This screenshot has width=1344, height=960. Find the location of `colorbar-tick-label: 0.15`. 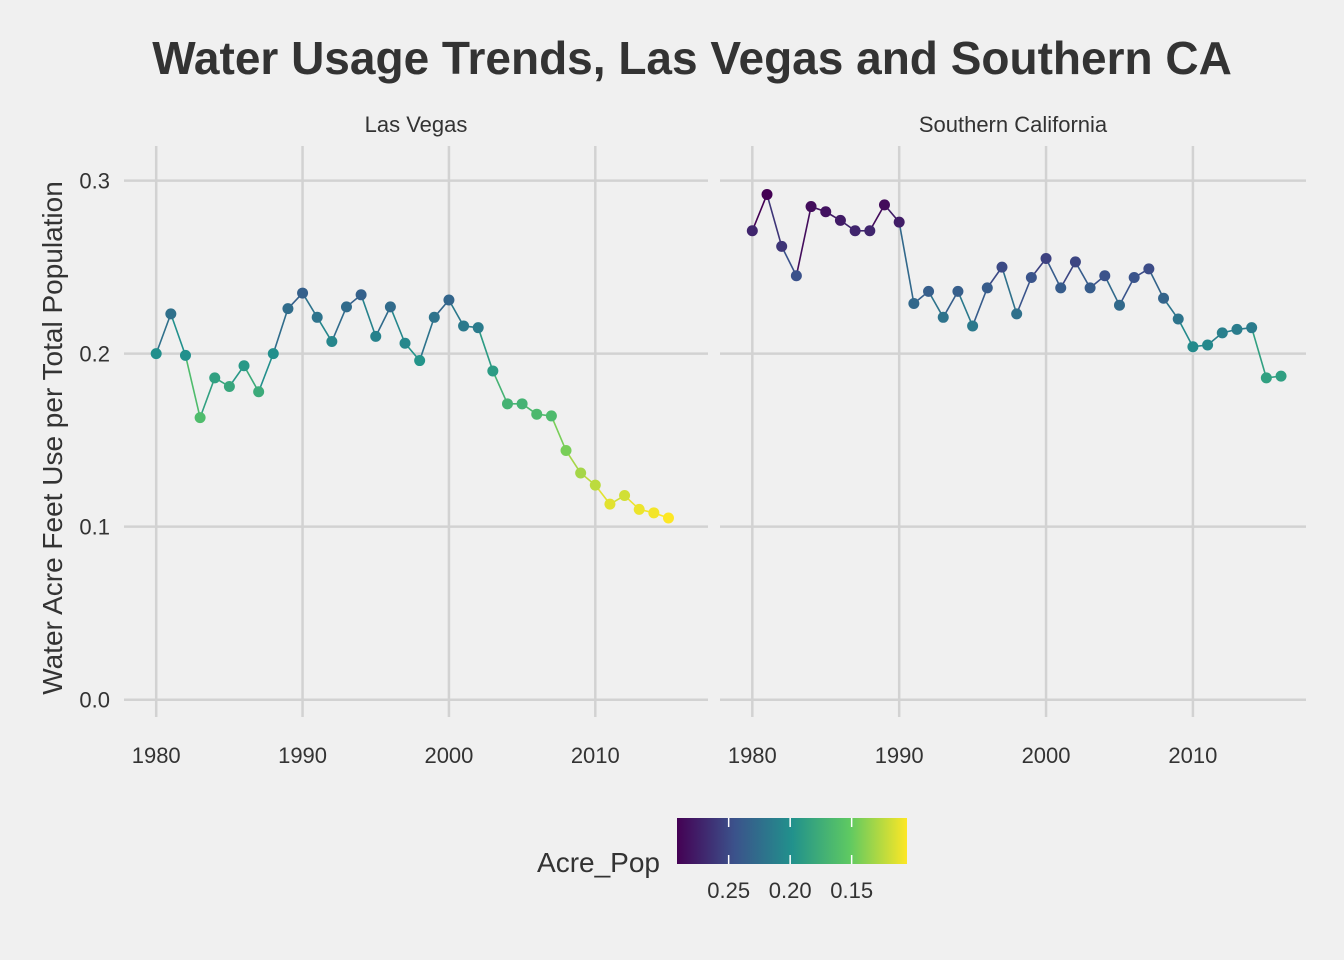

colorbar-tick-label: 0.15 is located at coordinates (851, 890).